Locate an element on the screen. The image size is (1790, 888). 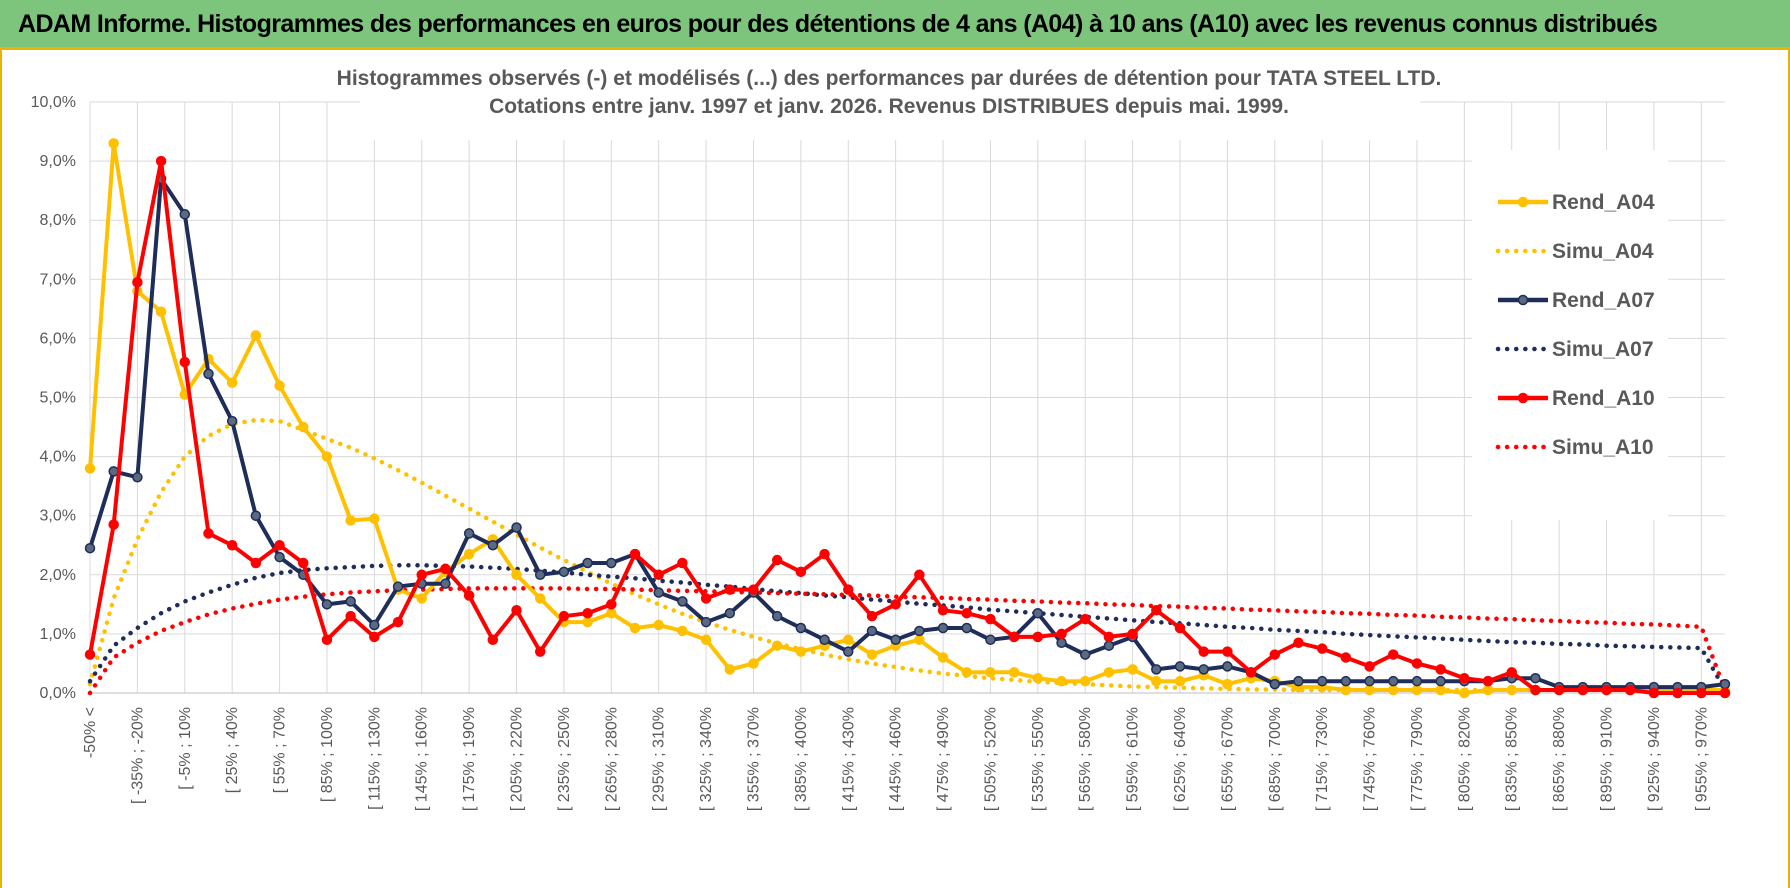
y-tick-label: 7,0% is located at coordinates (58, 279).